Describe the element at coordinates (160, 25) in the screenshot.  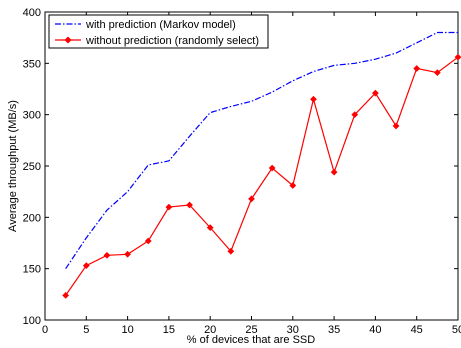
I see `legend-label-series-0: with prediction (Markov model)` at that location.